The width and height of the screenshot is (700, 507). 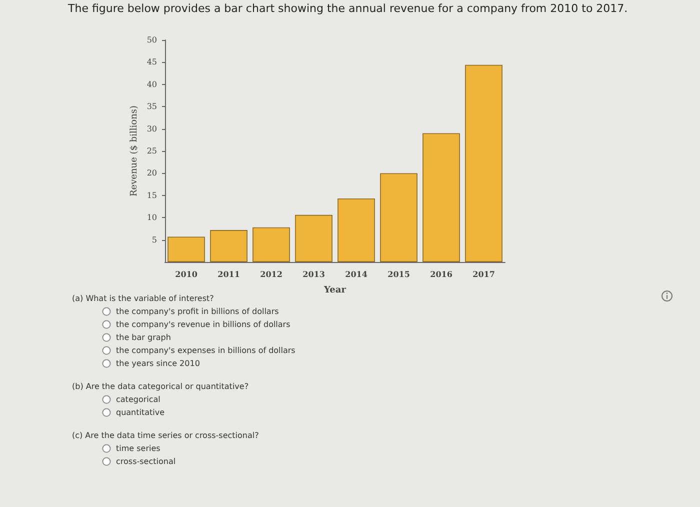 What do you see at coordinates (348, 8) in the screenshot?
I see `chart-title: The figure below provides a bar chart showing the annual revenue for a company from 2010 to 2017.` at bounding box center [348, 8].